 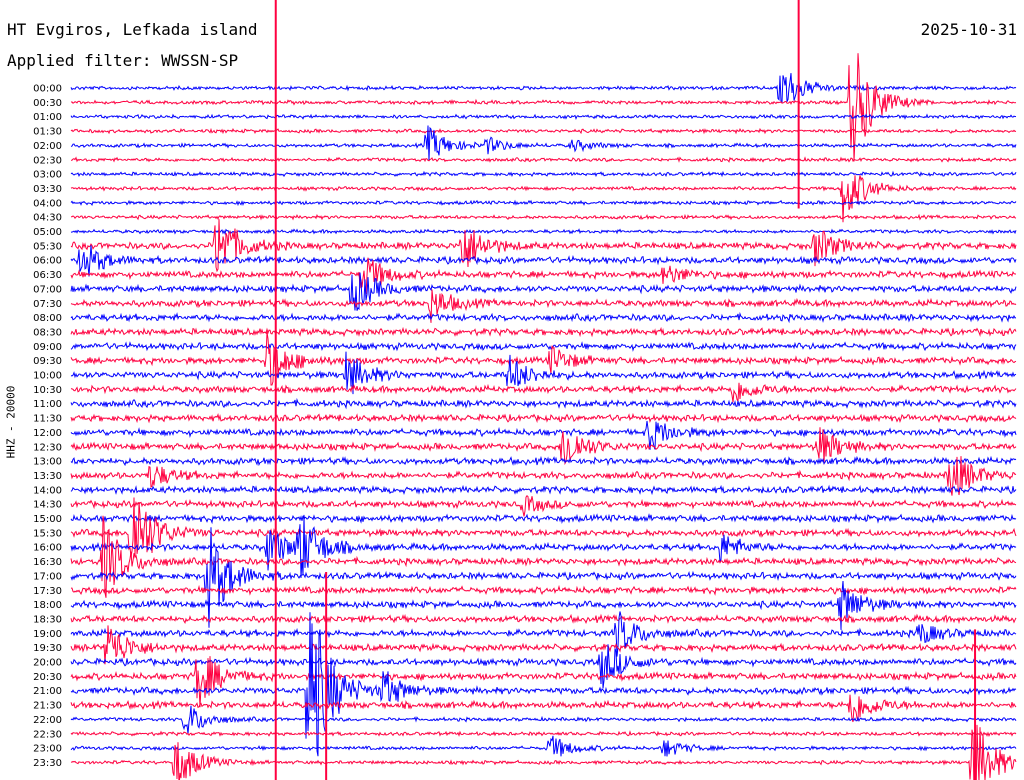 What do you see at coordinates (47, 749) in the screenshot?
I see `tick-label: 23:00` at bounding box center [47, 749].